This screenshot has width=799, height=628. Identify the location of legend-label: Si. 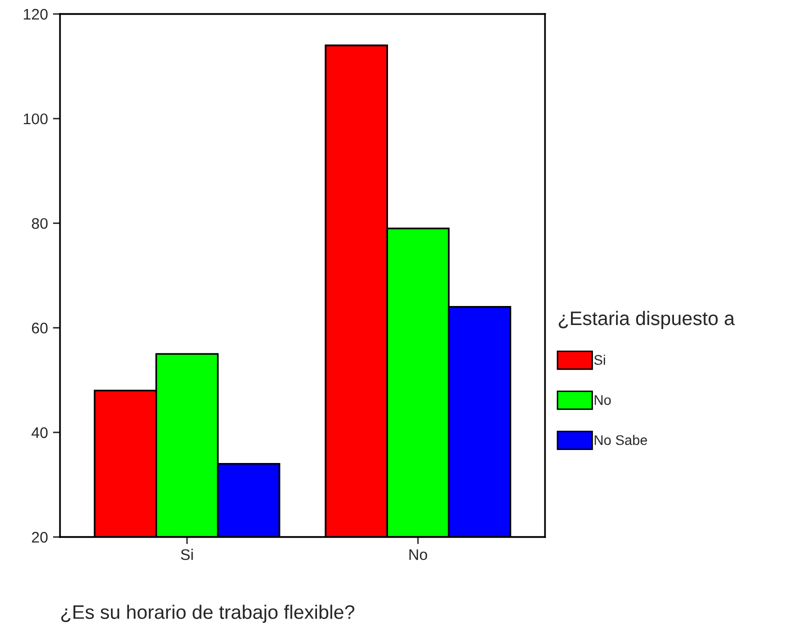
(600, 359).